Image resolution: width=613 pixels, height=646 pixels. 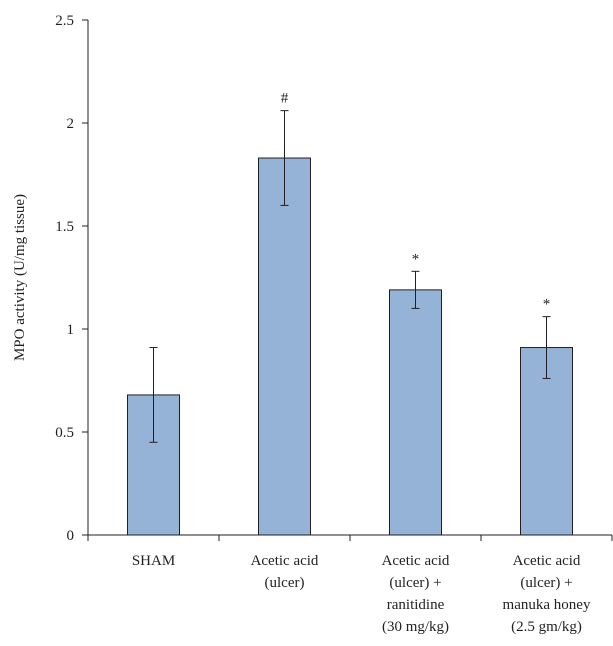 I want to click on category-label: manuka honey, so click(x=547, y=605).